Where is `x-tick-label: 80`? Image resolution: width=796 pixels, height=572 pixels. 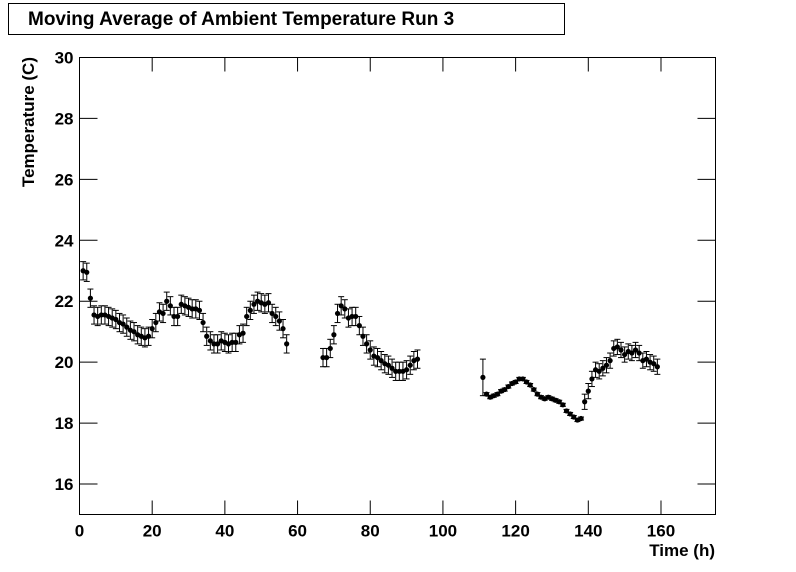
x-tick-label: 80 is located at coordinates (370, 531).